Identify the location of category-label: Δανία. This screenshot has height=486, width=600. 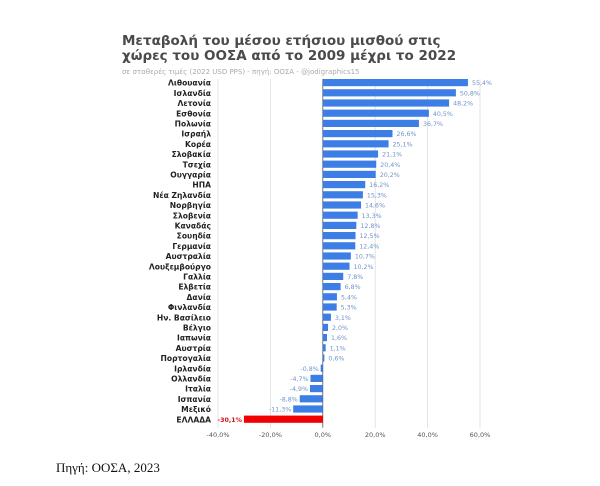
(199, 297).